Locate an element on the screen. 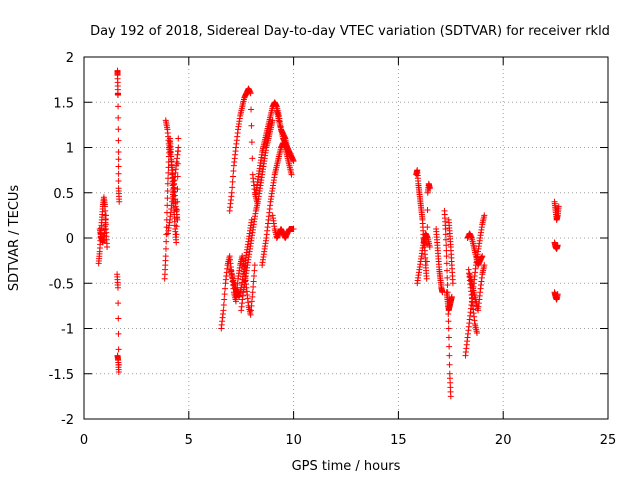 The height and width of the screenshot is (480, 640). y-tick-label: -1 is located at coordinates (67, 330).